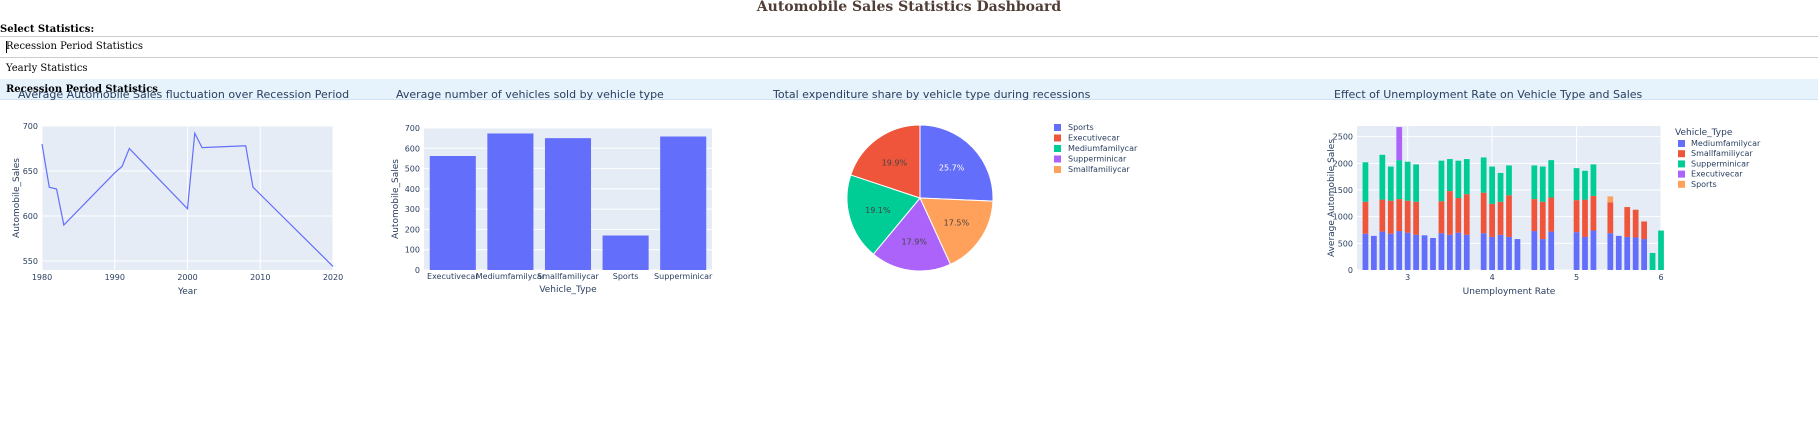 The image size is (1818, 433). Describe the element at coordinates (412, 148) in the screenshot. I see `y-tick-label: 600` at that location.